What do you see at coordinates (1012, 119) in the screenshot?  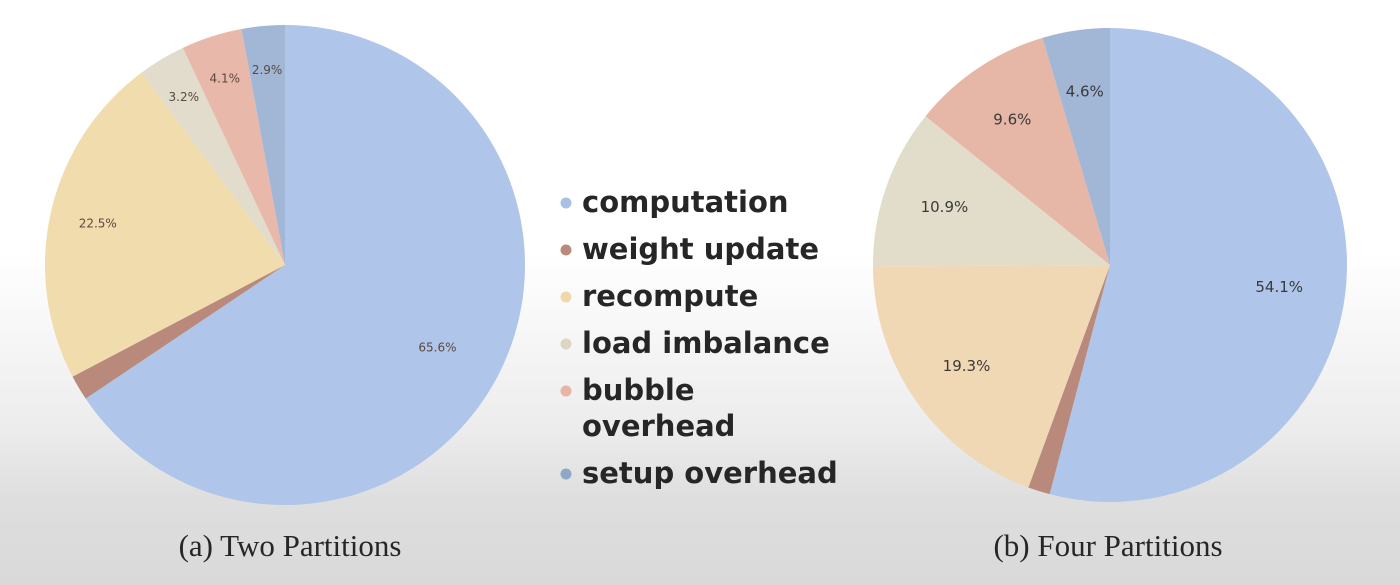 I see `slice-label-bubble-overhead: 9.6%` at bounding box center [1012, 119].